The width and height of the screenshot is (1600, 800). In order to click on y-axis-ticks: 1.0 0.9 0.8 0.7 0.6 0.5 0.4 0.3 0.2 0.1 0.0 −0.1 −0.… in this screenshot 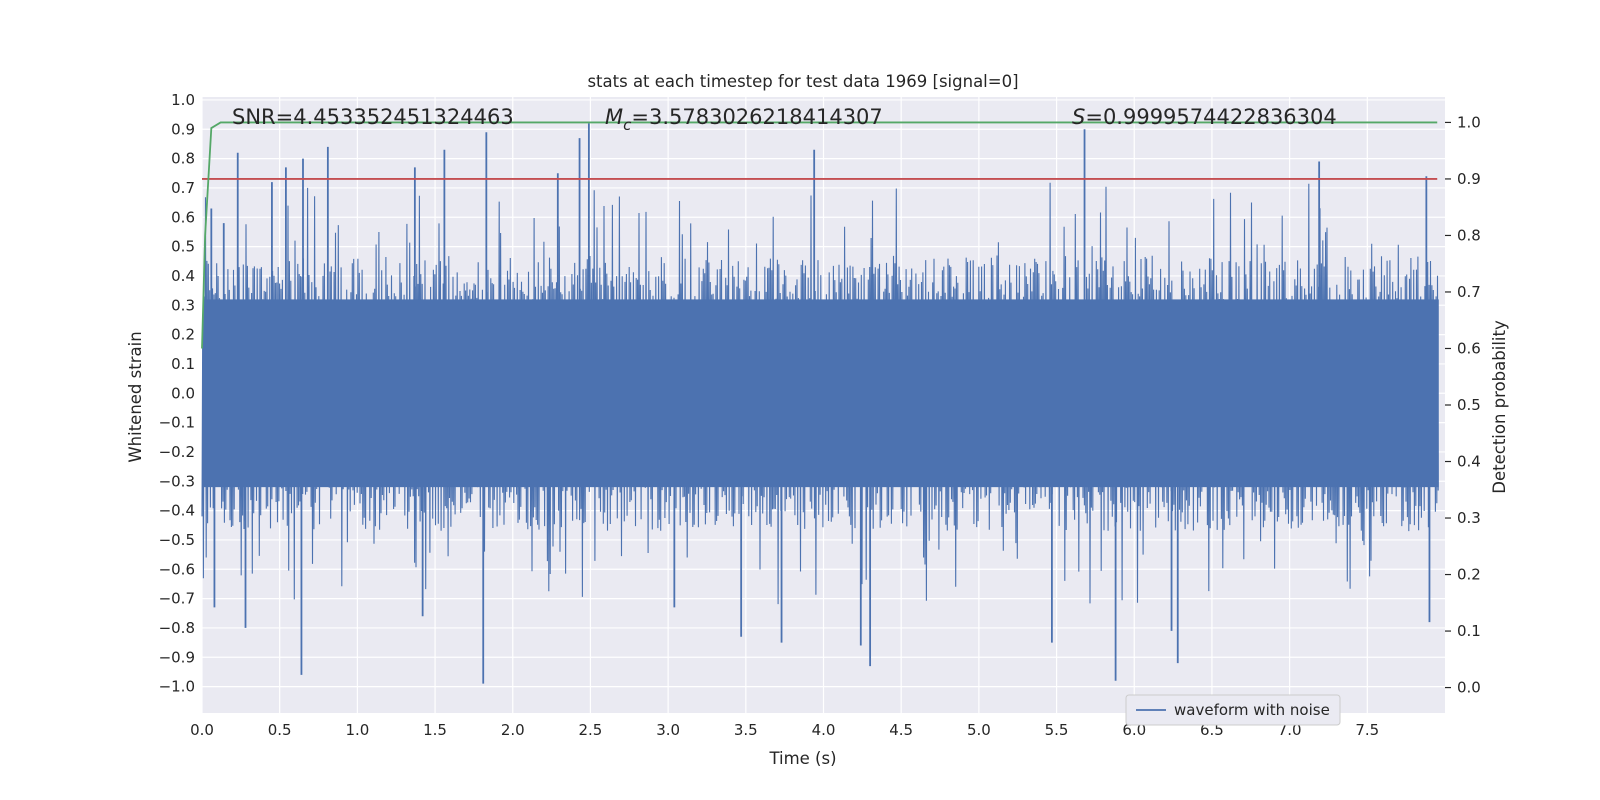, I will do `click(177, 393)`.